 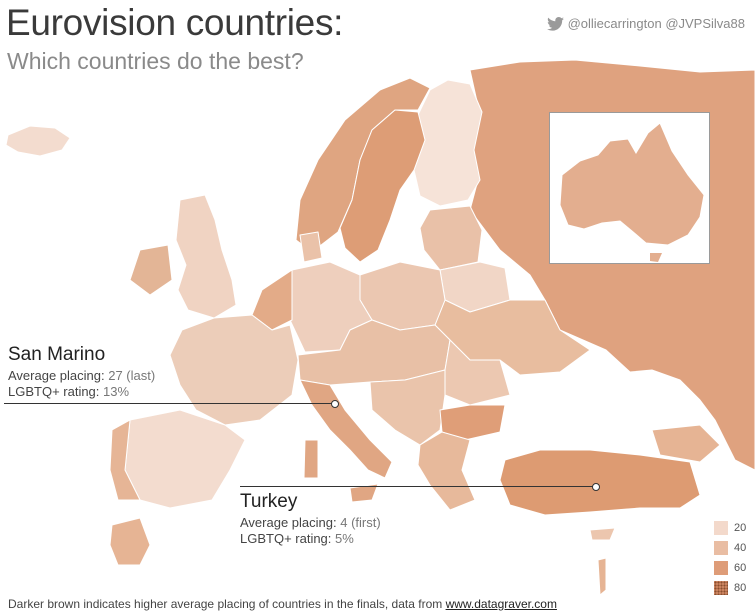 I want to click on turkey-leader-line, so click(x=417, y=486).